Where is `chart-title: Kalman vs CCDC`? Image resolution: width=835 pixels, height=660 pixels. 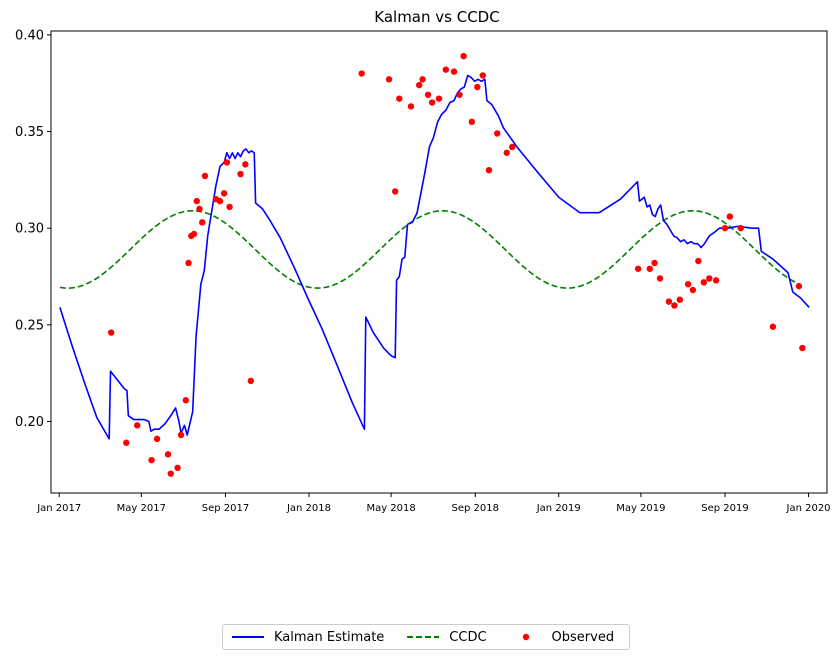 chart-title: Kalman vs CCDC is located at coordinates (436, 17).